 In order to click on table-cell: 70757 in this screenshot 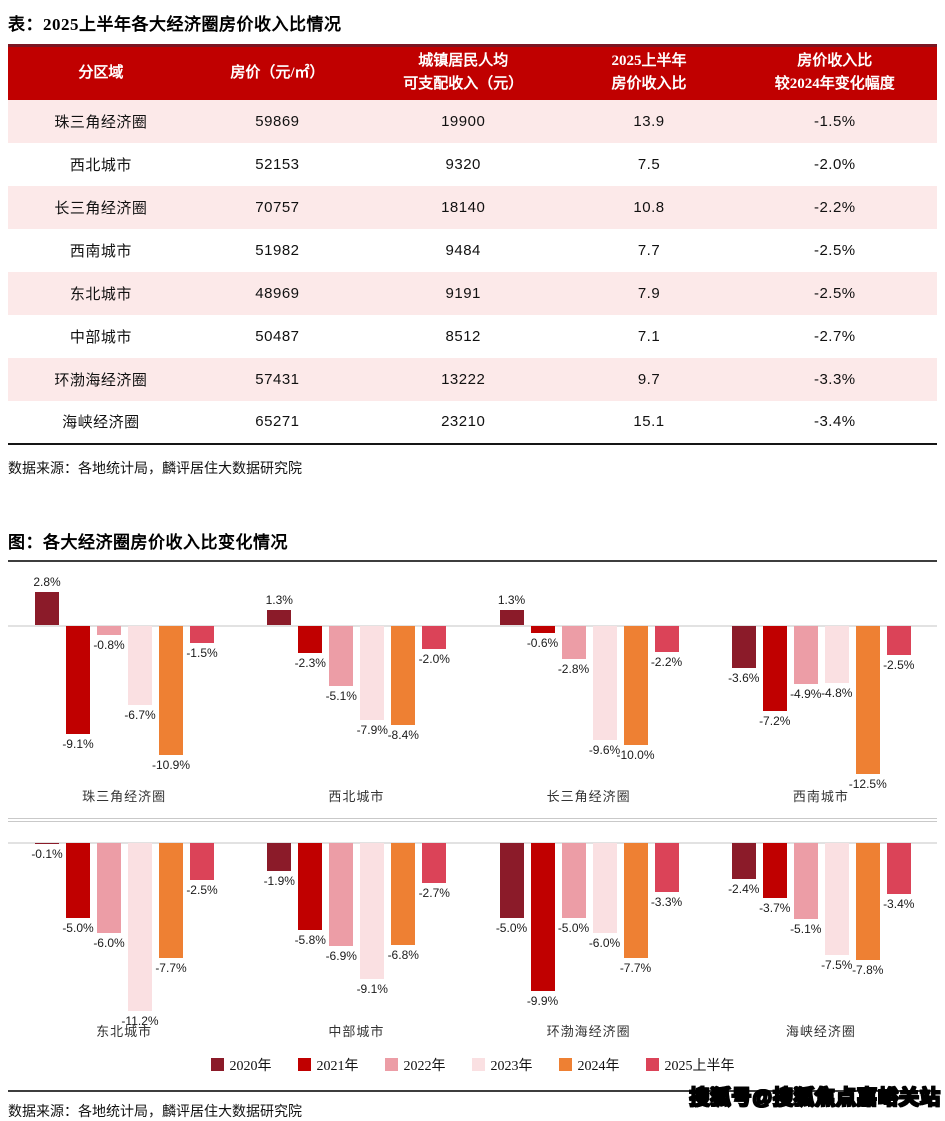, I will do `click(277, 207)`.